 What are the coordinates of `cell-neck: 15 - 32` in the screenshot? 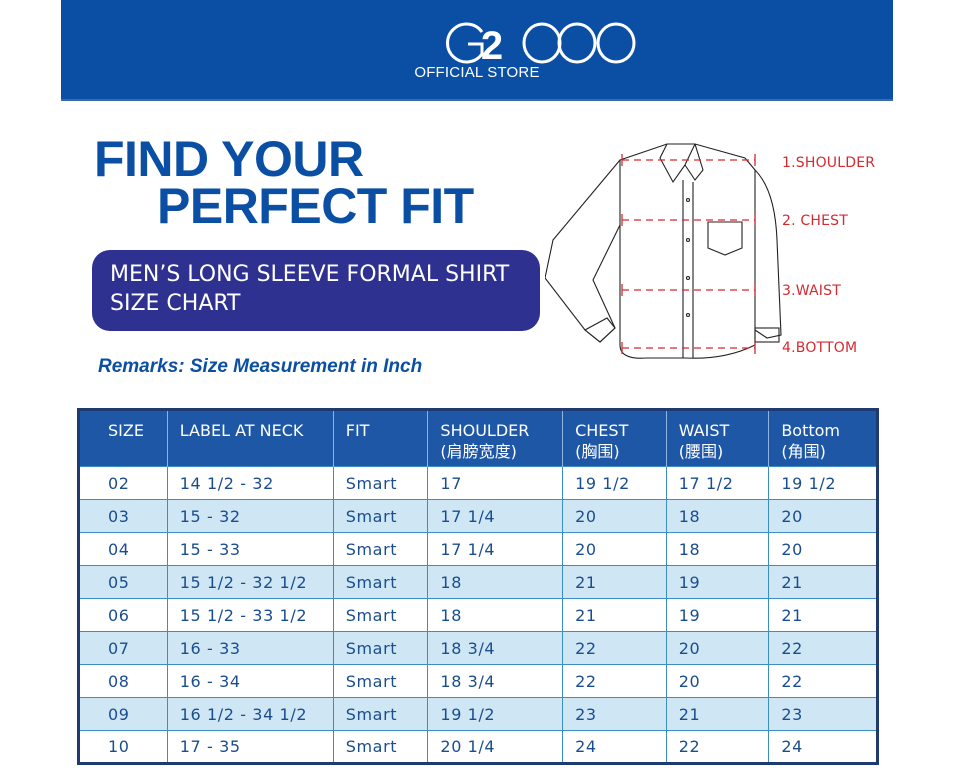 It's located at (250, 516).